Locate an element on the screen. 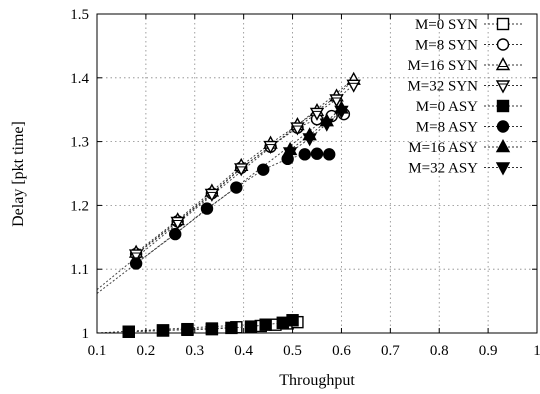  y-tick-label: 1.5 is located at coordinates (79, 15).